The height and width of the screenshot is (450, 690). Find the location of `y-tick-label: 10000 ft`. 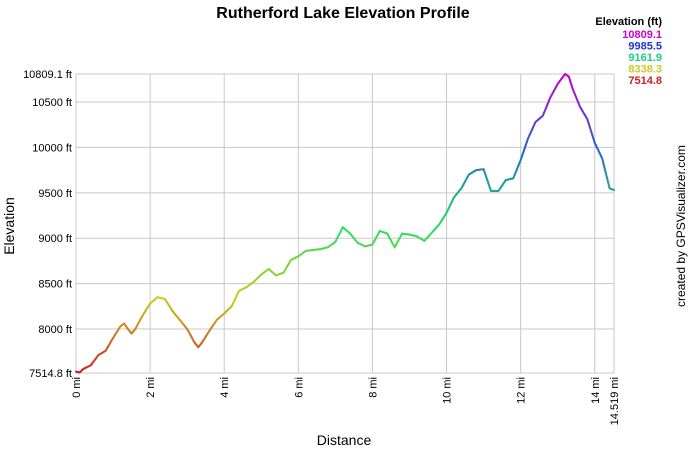

y-tick-label: 10000 ft is located at coordinates (52, 148).